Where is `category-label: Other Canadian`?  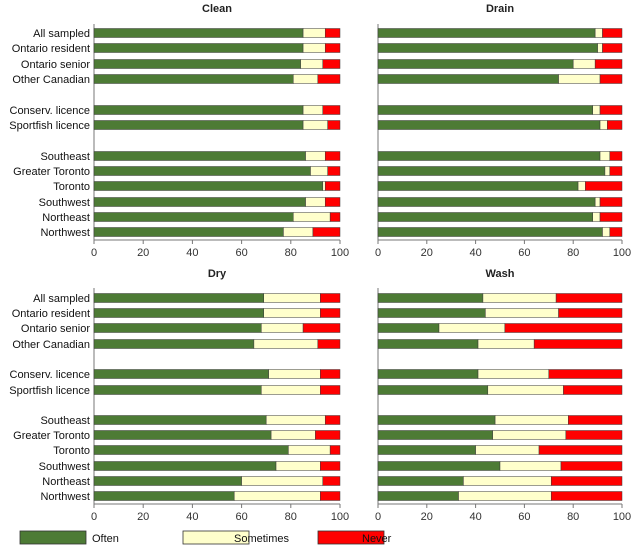
category-label: Other Canadian is located at coordinates (51, 80).